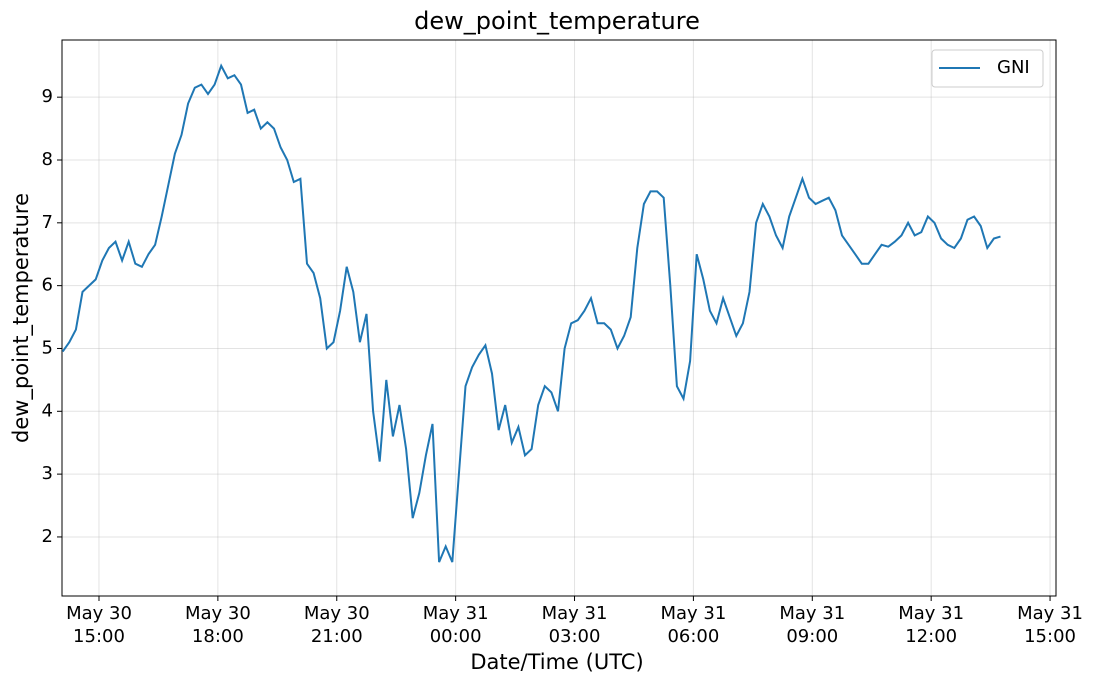 The width and height of the screenshot is (1099, 686). What do you see at coordinates (987, 68) in the screenshot?
I see `legend-box` at bounding box center [987, 68].